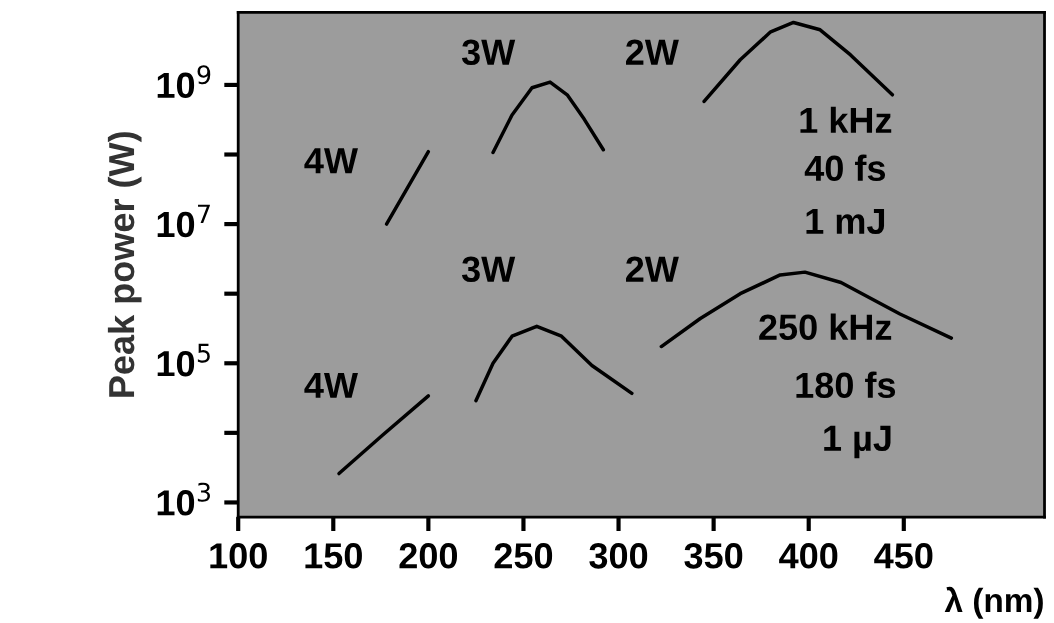 The image size is (1054, 623). Describe the element at coordinates (523, 556) in the screenshot. I see `x-tick-label: 250` at that location.